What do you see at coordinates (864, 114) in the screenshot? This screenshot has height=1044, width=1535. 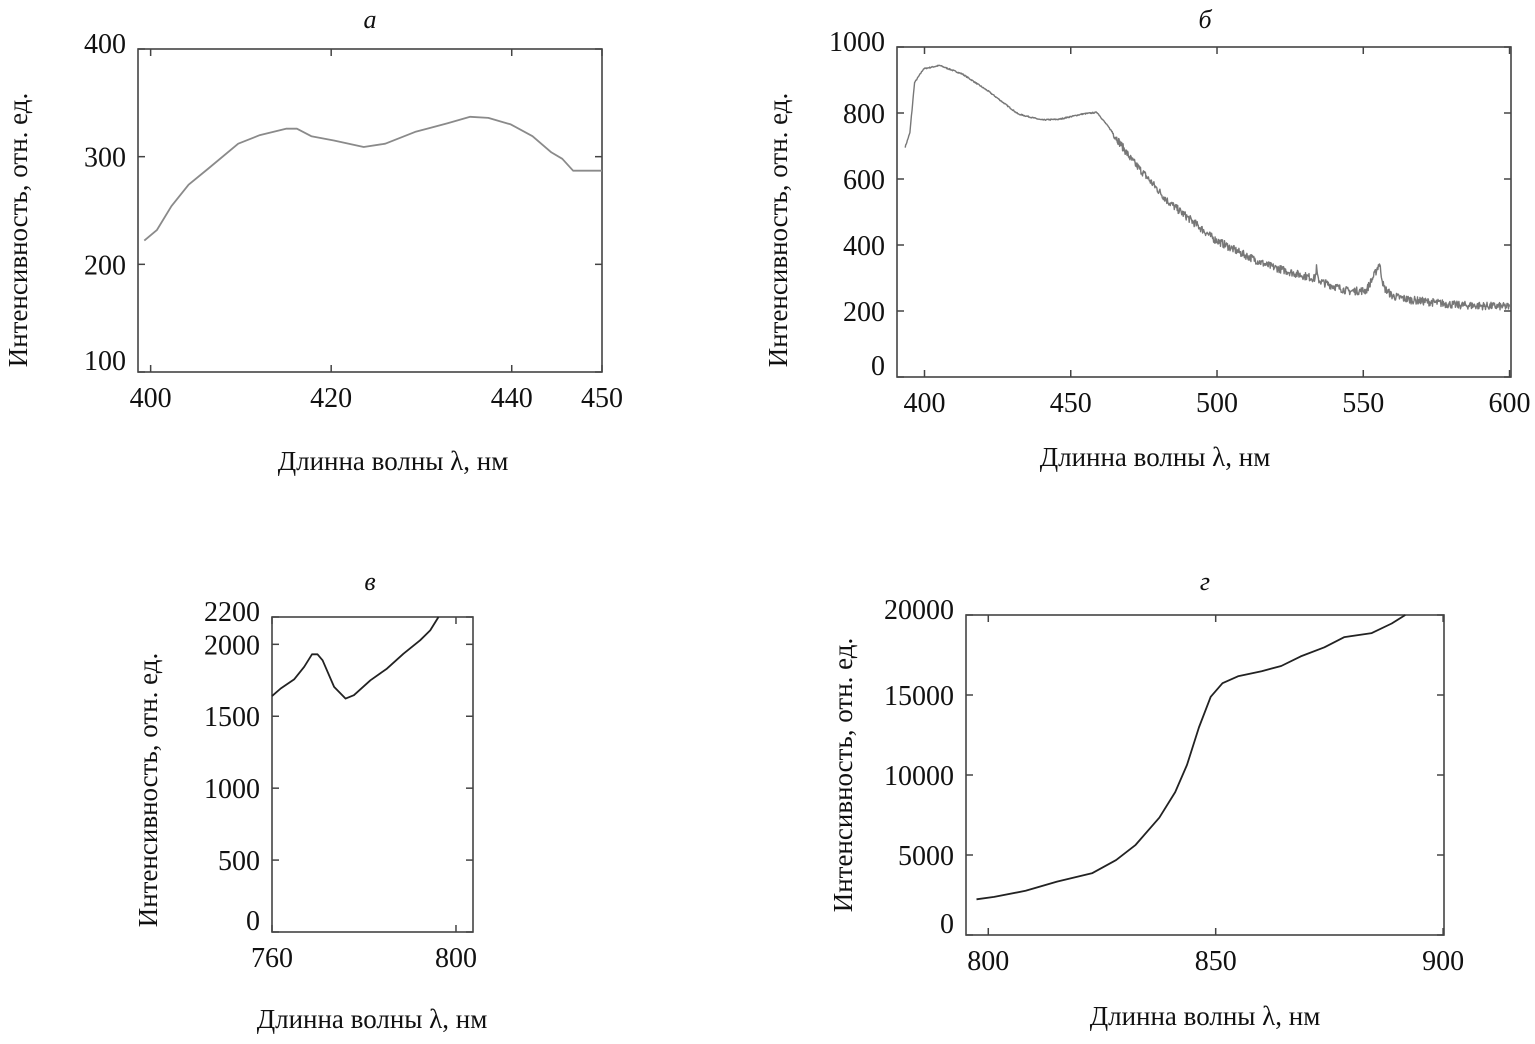 I see `y-tick-label: 800` at bounding box center [864, 114].